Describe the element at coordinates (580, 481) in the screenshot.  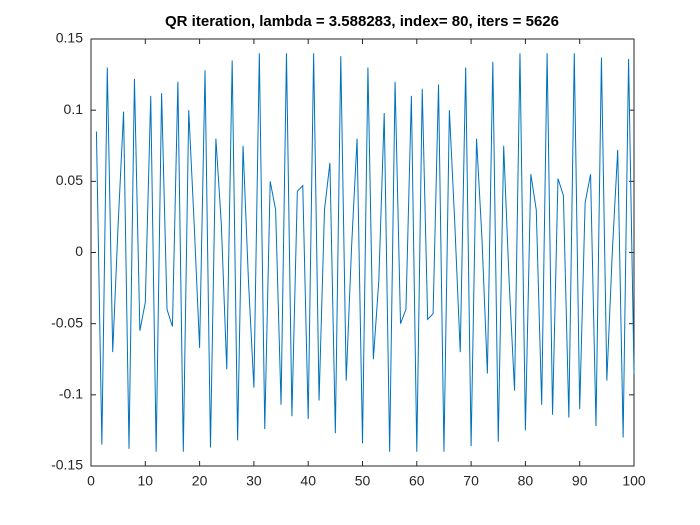
I see `x-tick-label: 90` at that location.